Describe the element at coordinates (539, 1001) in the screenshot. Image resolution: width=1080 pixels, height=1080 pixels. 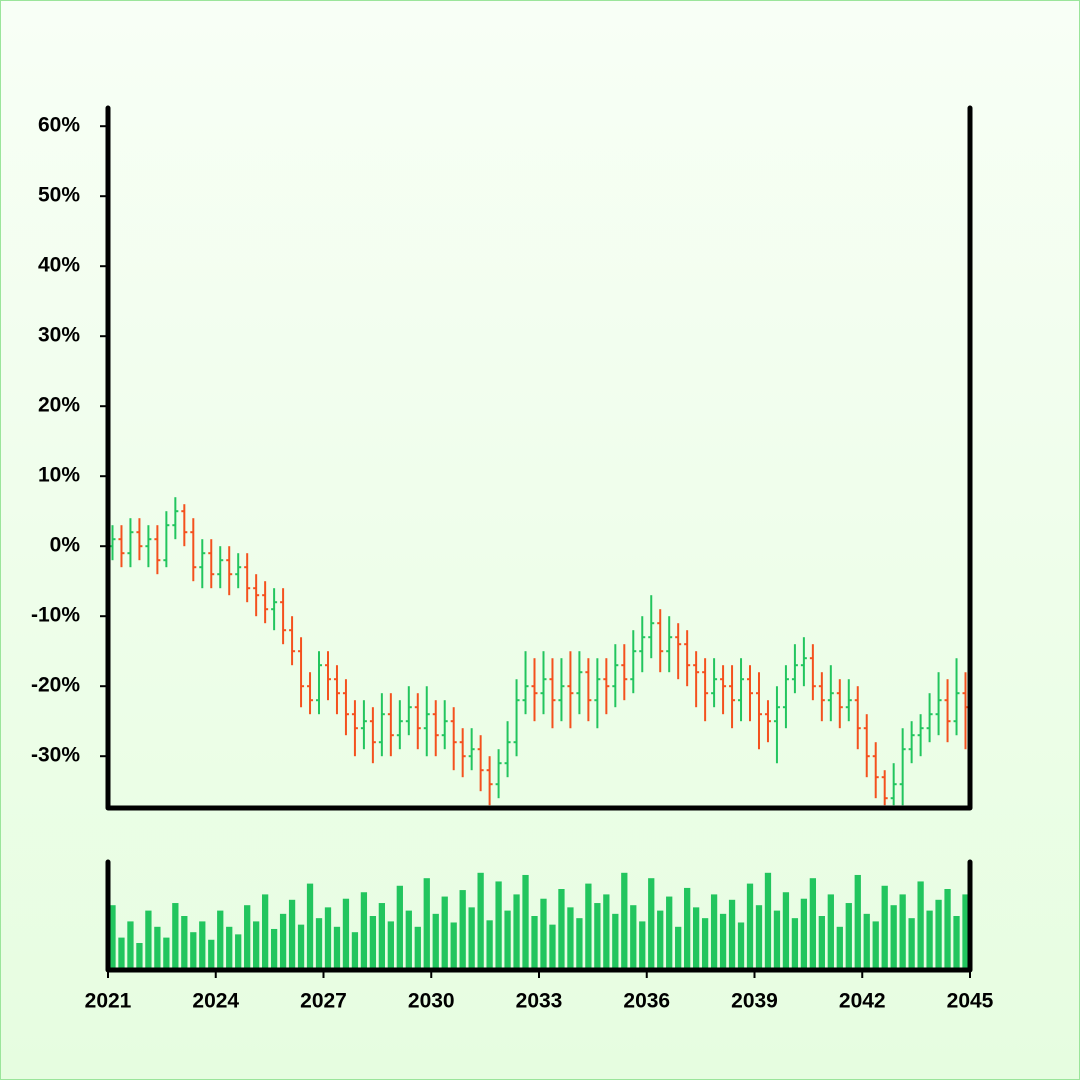
I see `x-tick-label: 2033` at that location.